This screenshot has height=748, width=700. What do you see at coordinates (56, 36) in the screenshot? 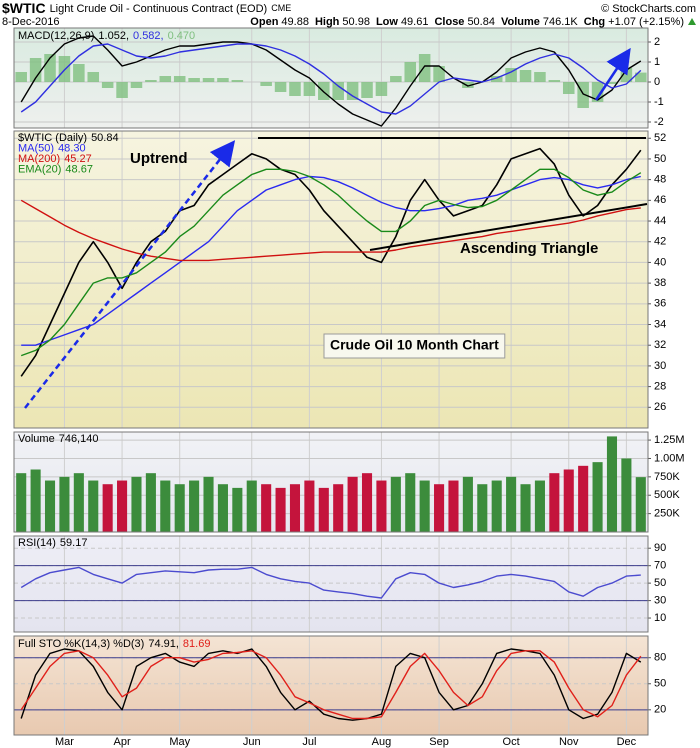
I see `legend-label: MACD(12,26,9)` at bounding box center [56, 36].